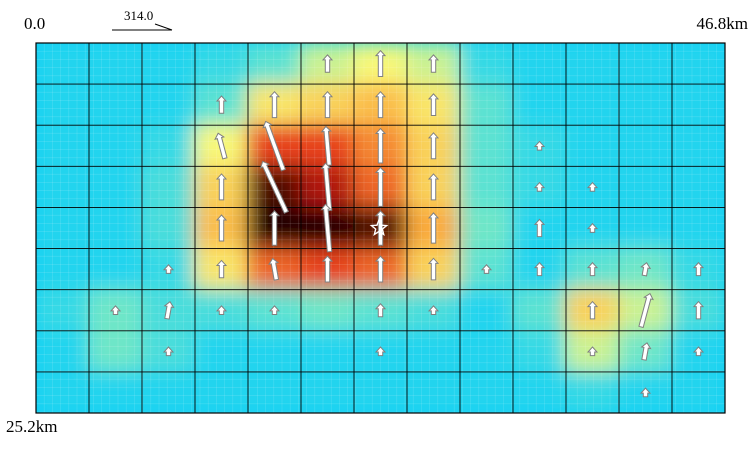 The width and height of the screenshot is (754, 450). I want to click on strike-indicator, so click(142, 27).